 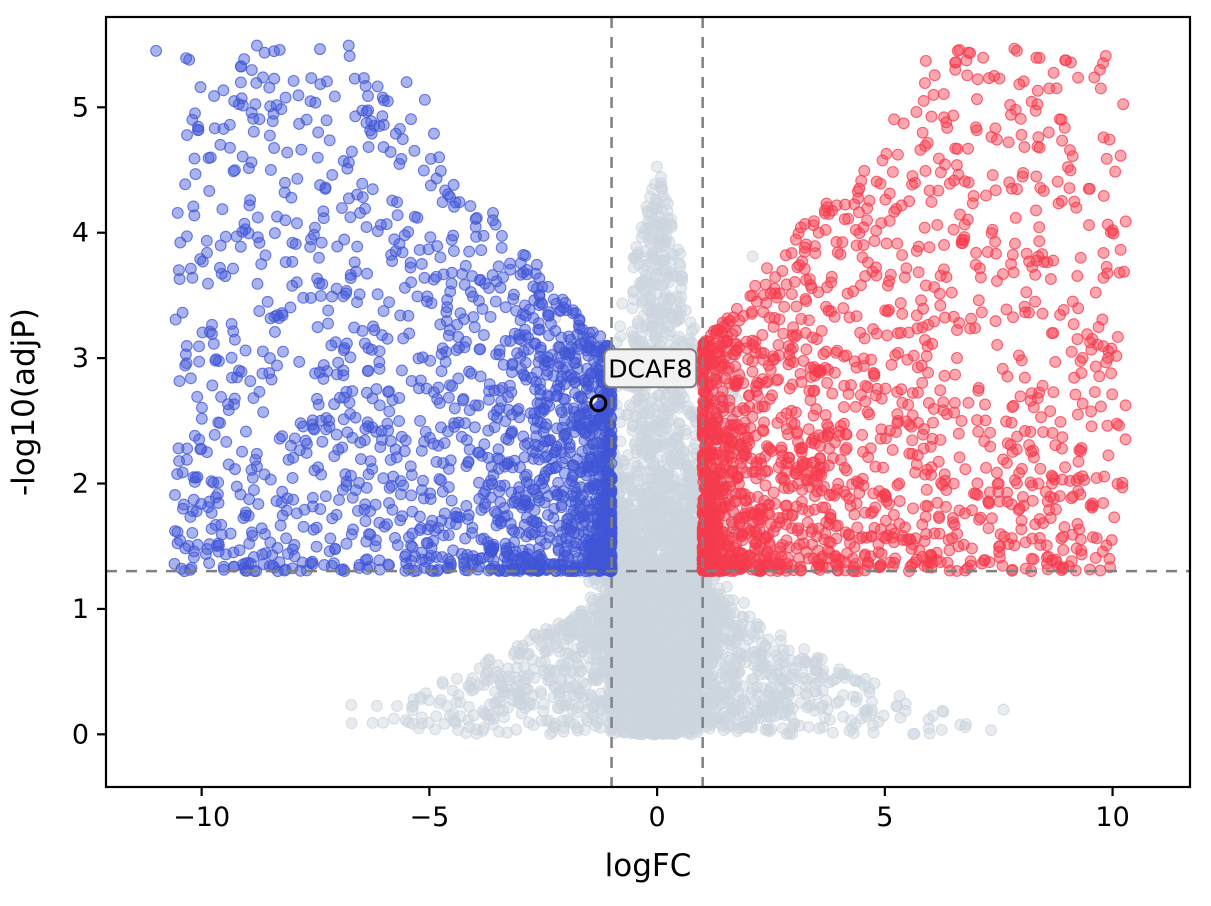 I want to click on y-tick-label: 4, so click(x=80, y=233).